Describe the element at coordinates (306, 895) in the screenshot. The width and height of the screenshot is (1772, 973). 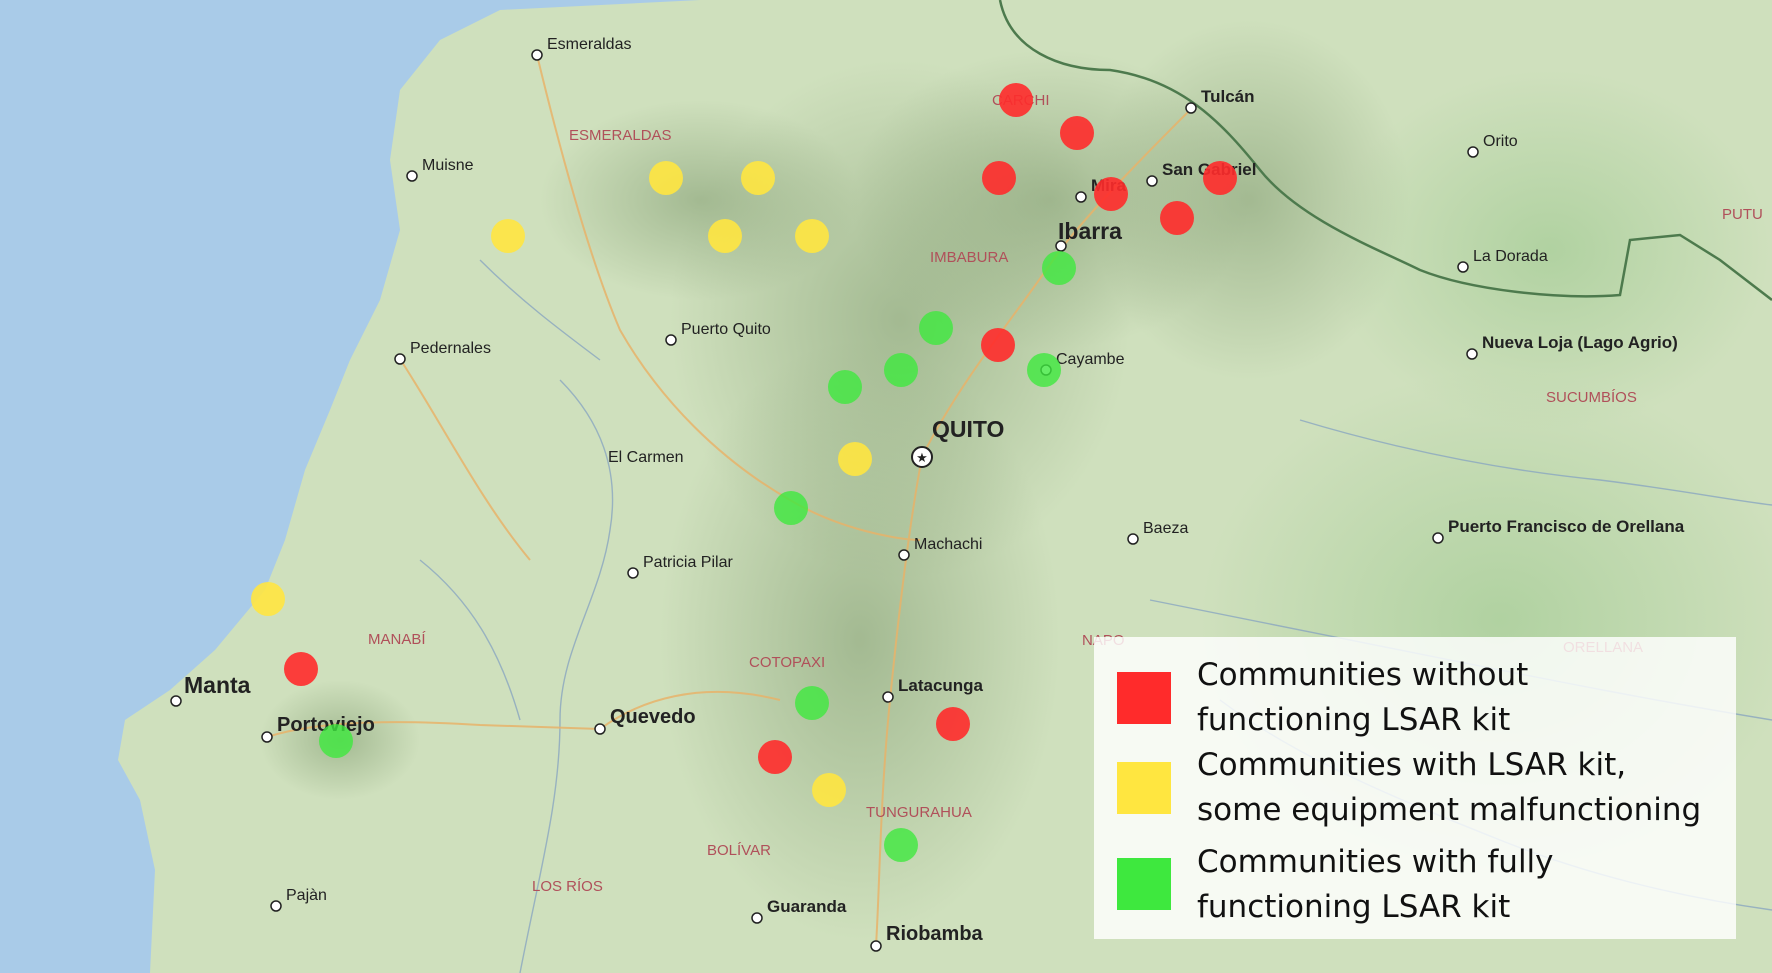
I see `city-label: Pajàn` at that location.